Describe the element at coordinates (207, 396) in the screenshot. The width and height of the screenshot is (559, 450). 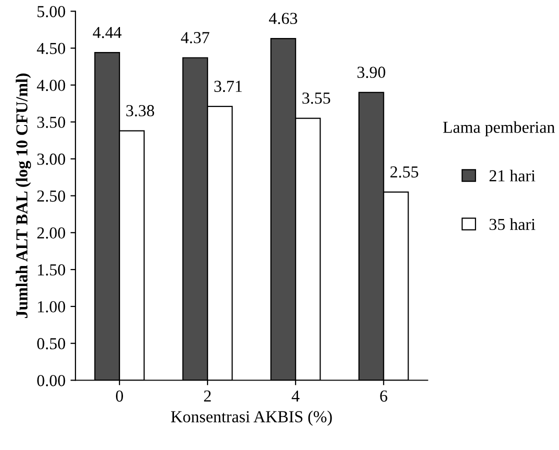
I see `x-tick-label: 2` at that location.